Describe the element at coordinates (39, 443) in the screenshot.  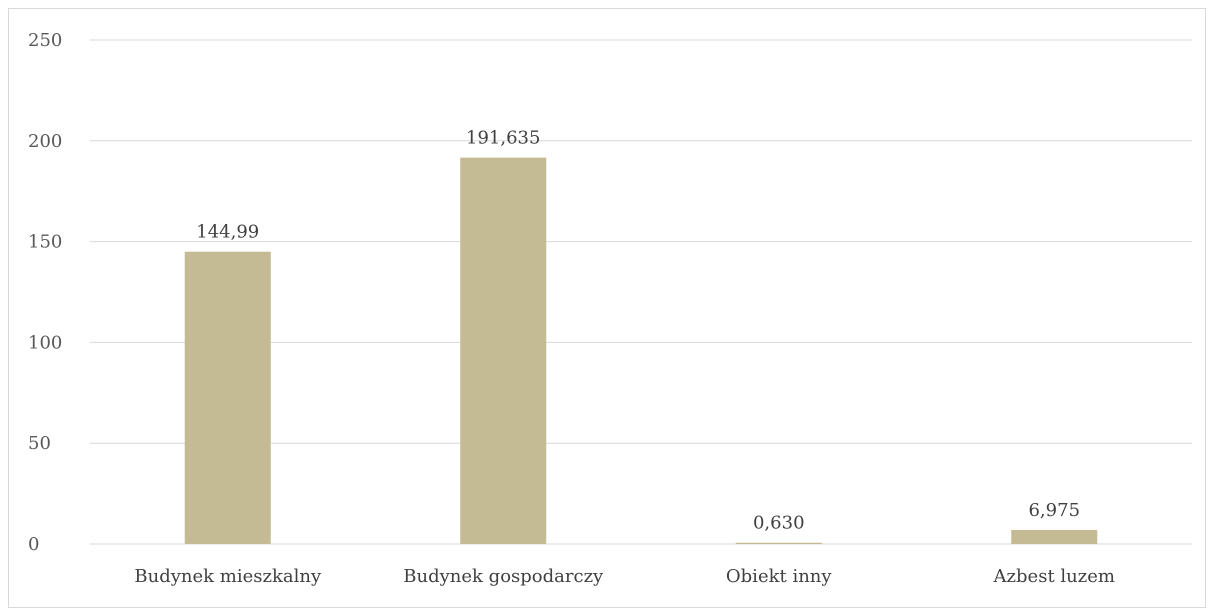
I see `y-tick-label: 50` at that location.